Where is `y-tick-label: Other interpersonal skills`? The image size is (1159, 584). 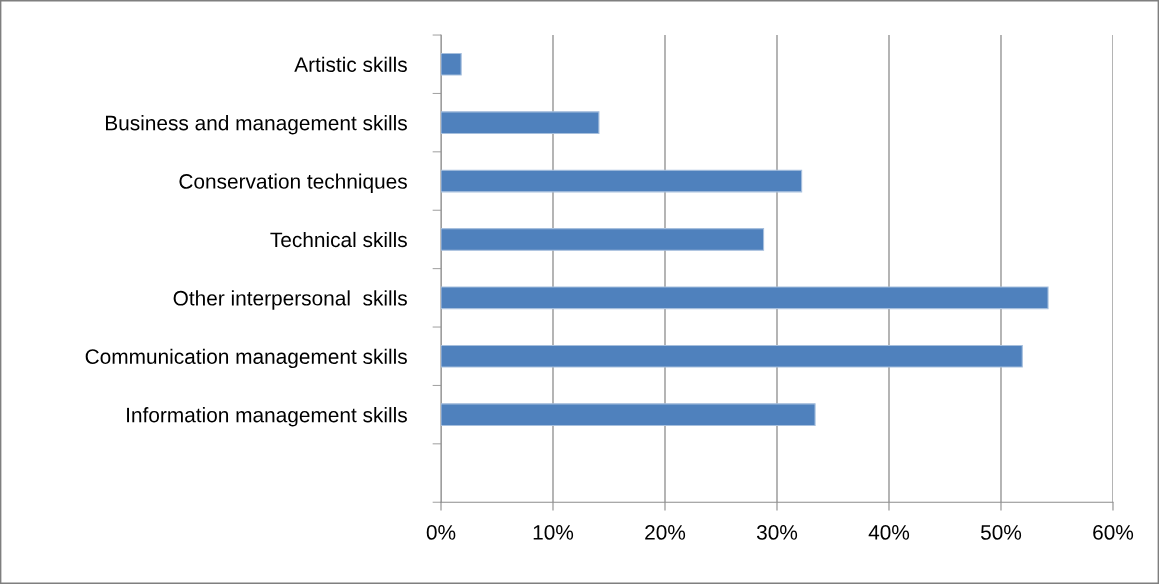 y-tick-label: Other interpersonal skills is located at coordinates (290, 300).